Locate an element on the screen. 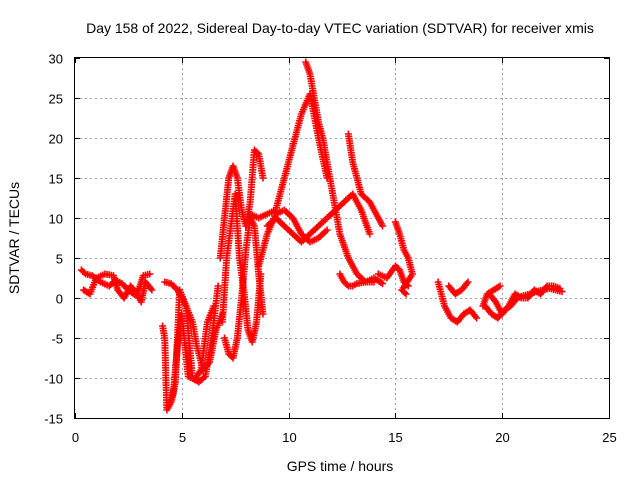 The width and height of the screenshot is (640, 480). y-tick-label: 20 is located at coordinates (56, 139).